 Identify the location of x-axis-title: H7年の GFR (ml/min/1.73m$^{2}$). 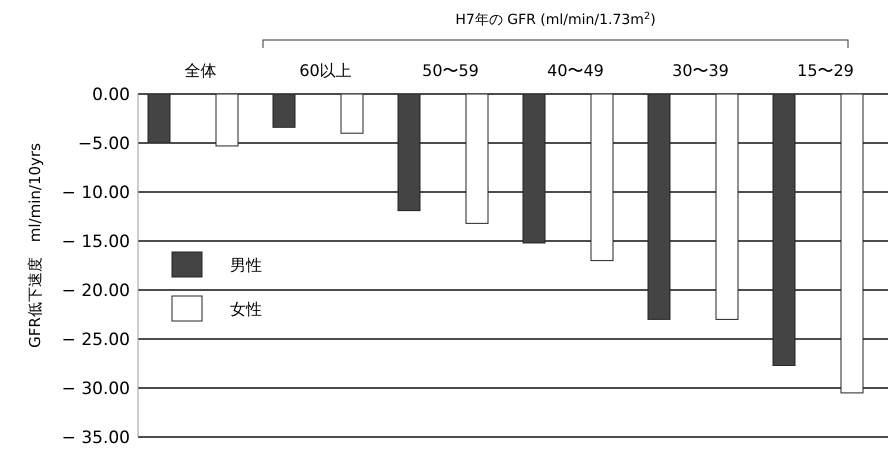
(555, 19).